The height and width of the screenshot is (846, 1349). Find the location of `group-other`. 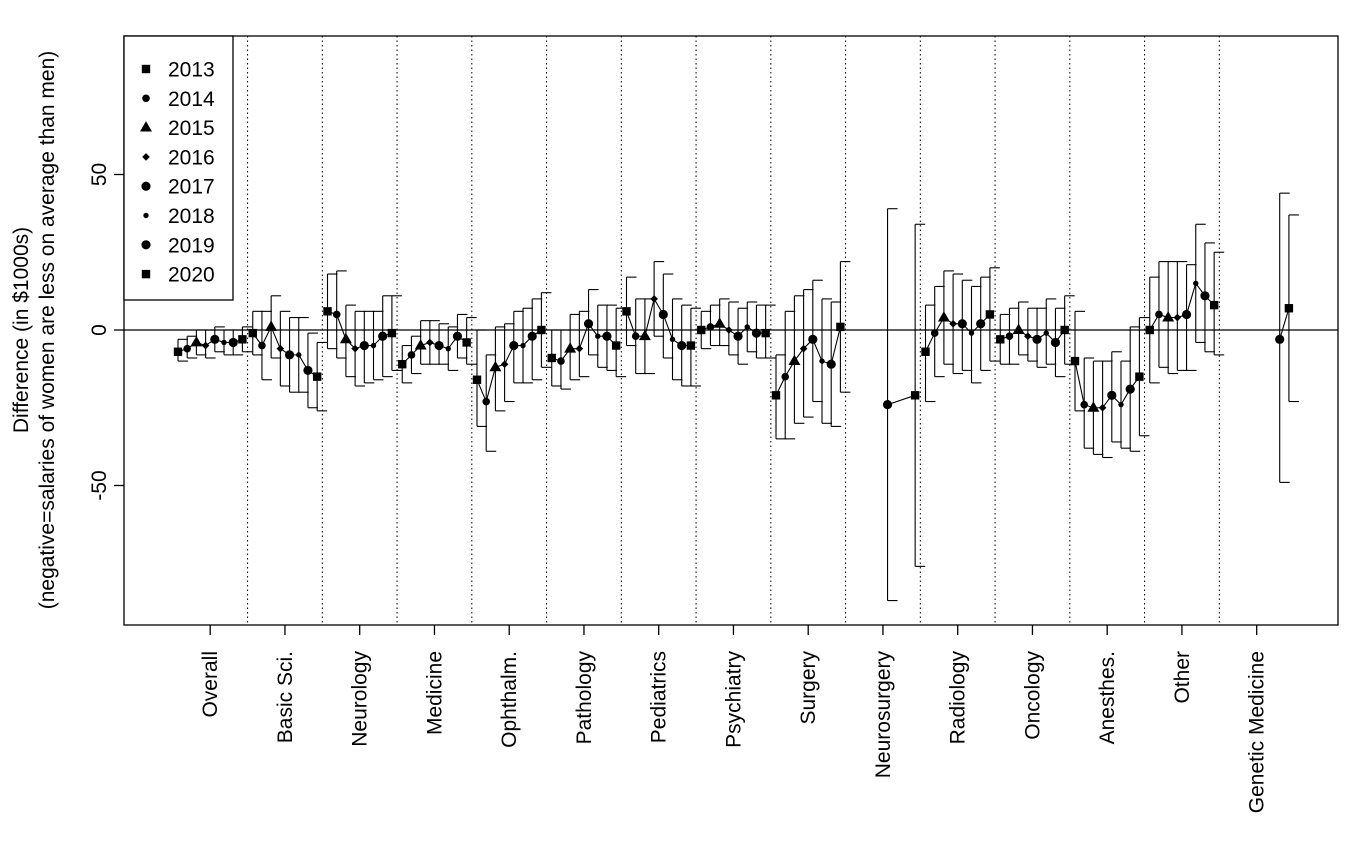

group-other is located at coordinates (1185, 303).